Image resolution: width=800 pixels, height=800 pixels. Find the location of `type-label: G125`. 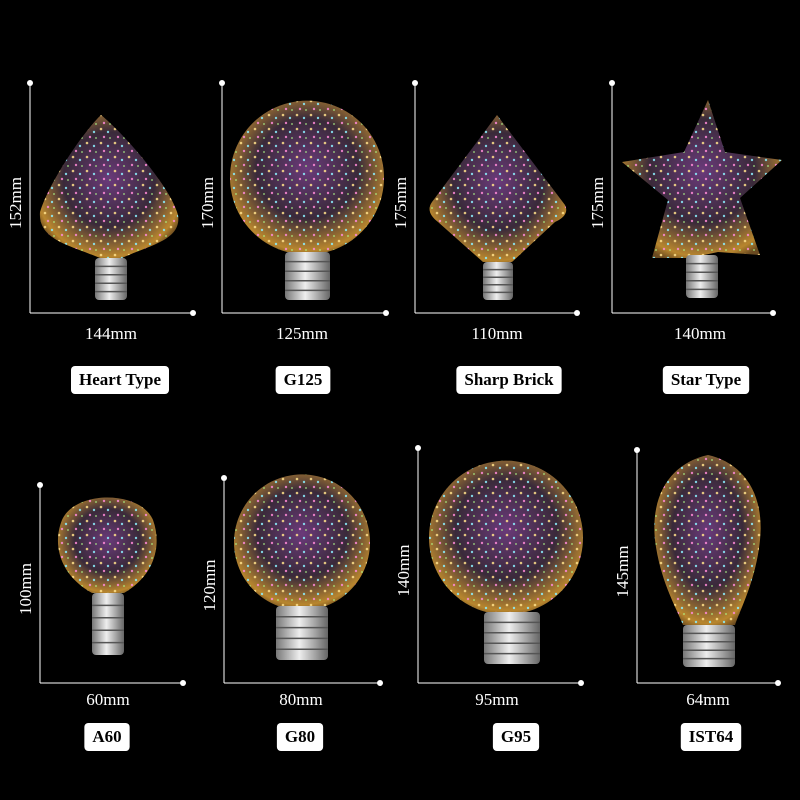

type-label: G125 is located at coordinates (303, 379).